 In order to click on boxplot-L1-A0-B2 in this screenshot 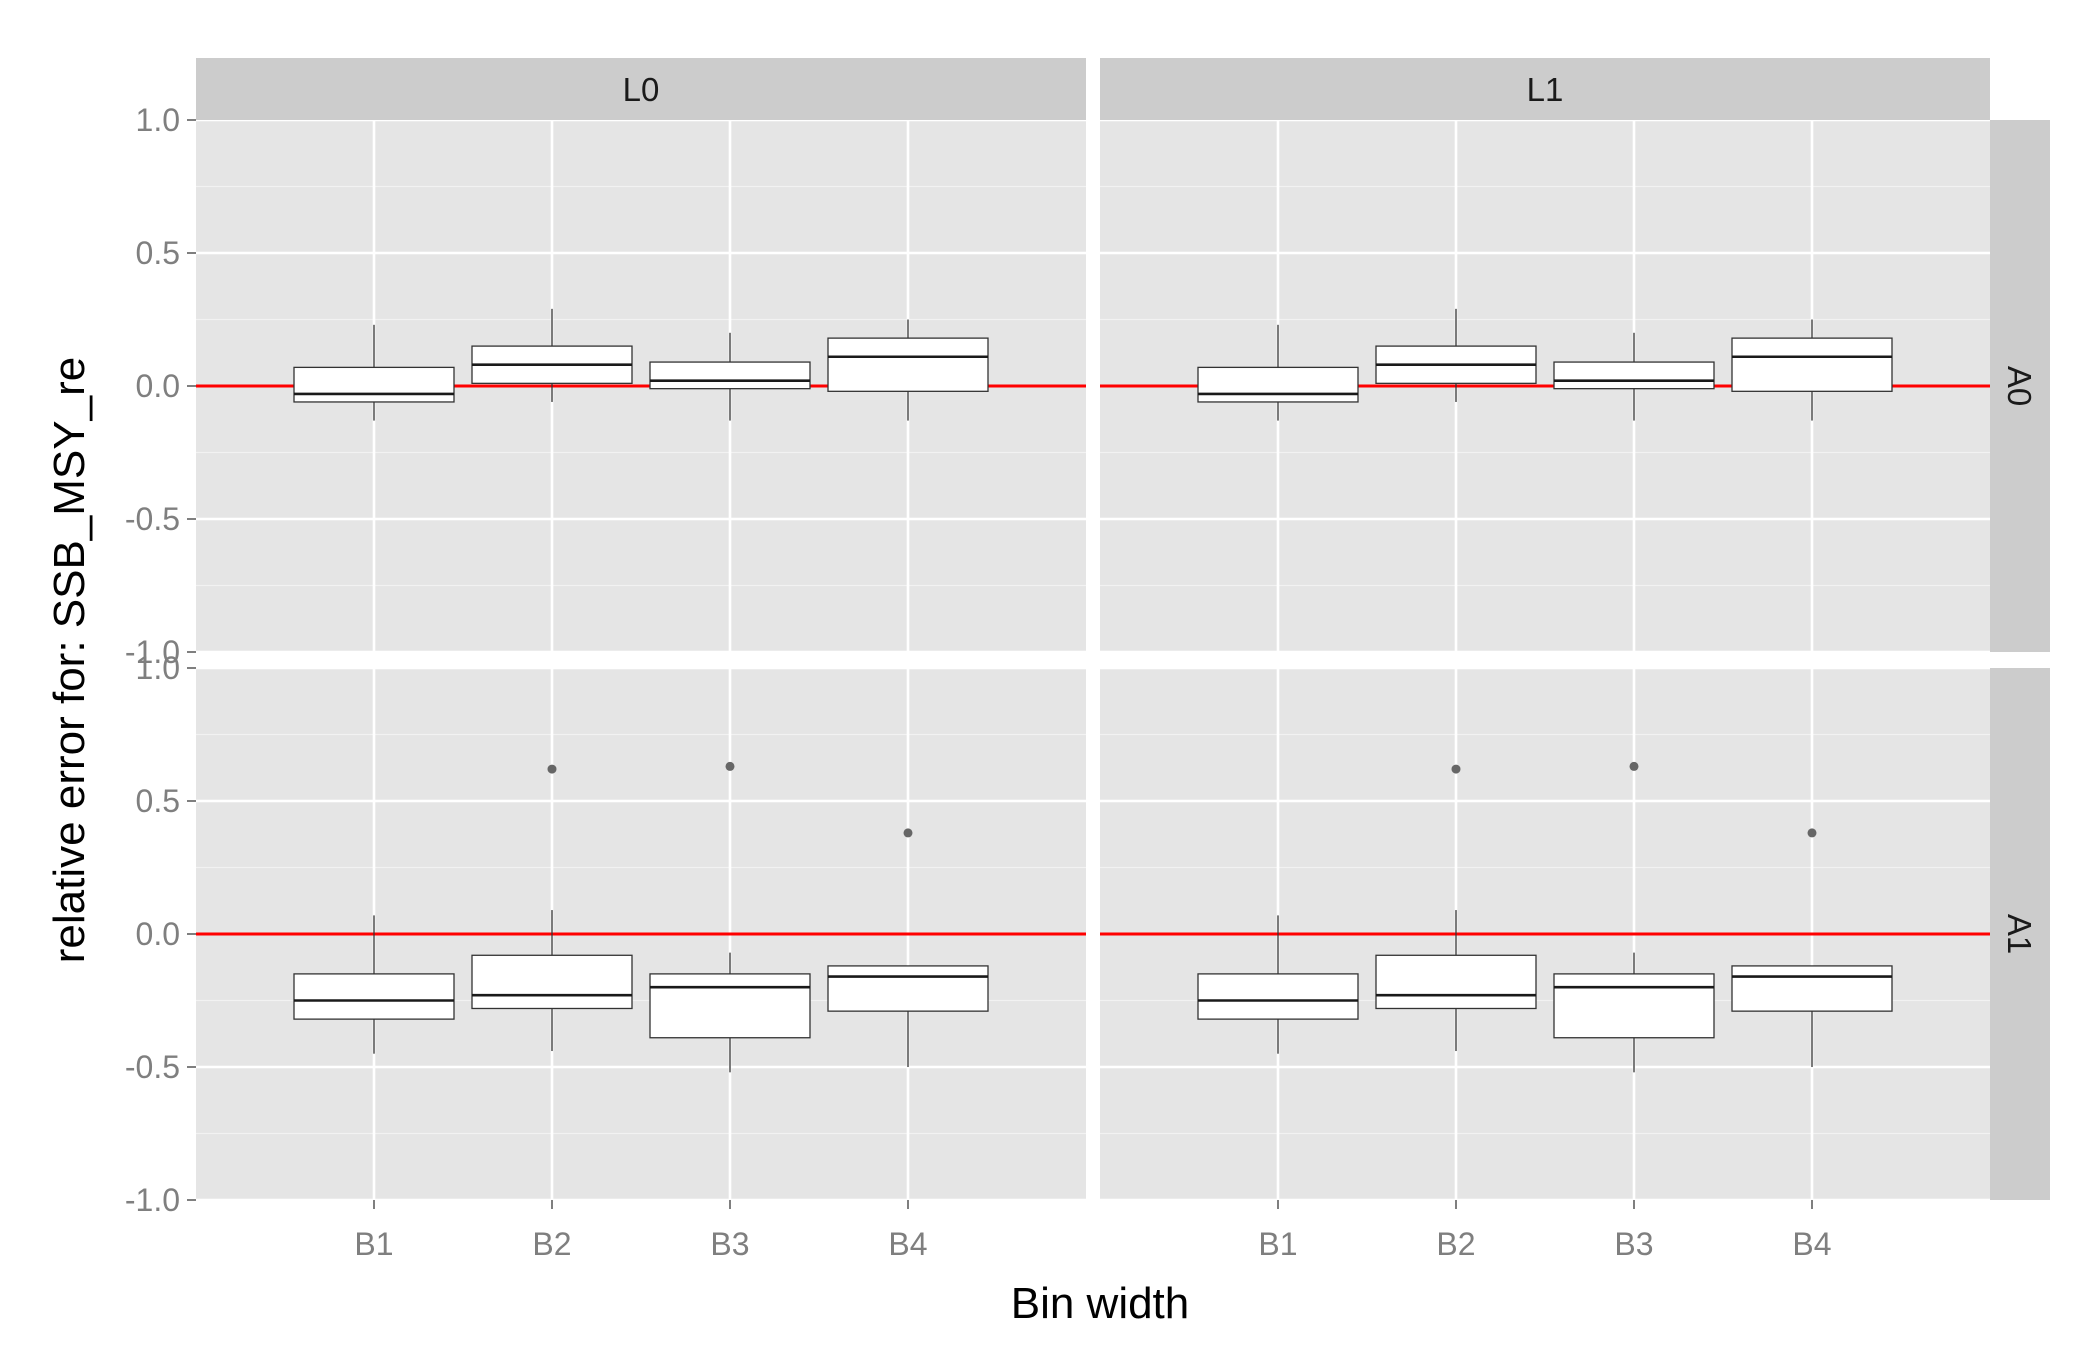, I will do `click(1456, 355)`.